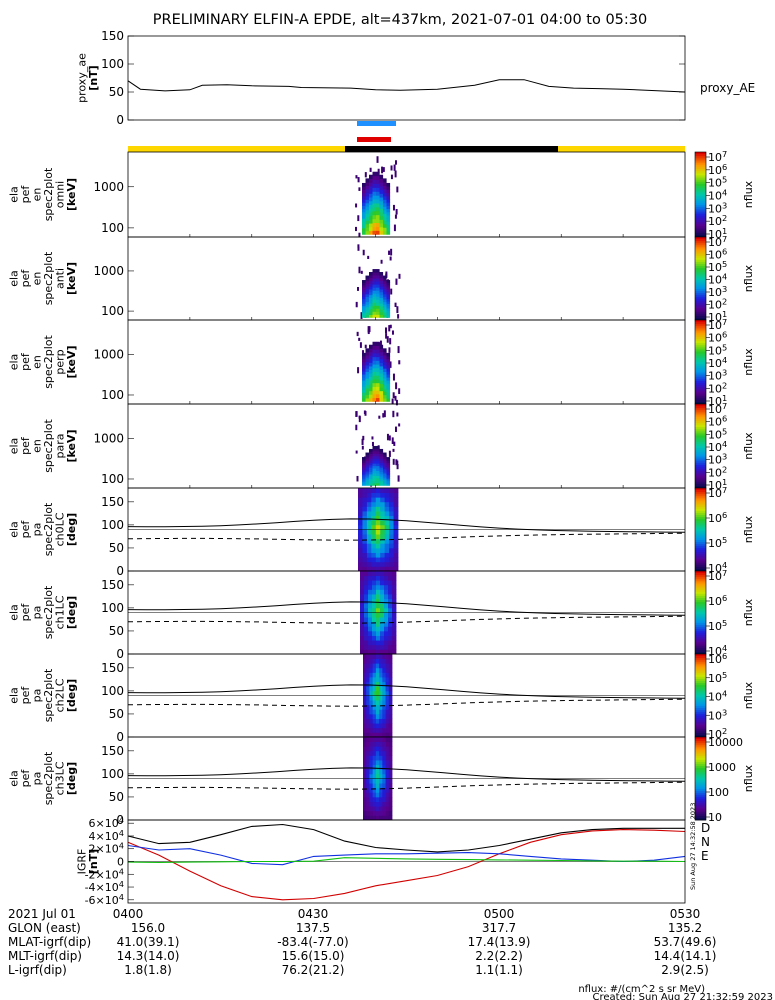 The height and width of the screenshot is (1000, 775). What do you see at coordinates (693, 846) in the screenshot?
I see `side-stamp: Sun Aug 27 14:32:58 2023` at bounding box center [693, 846].